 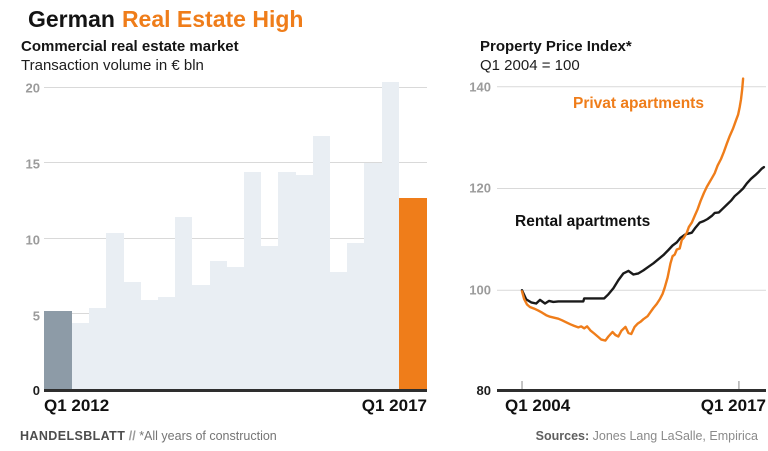 What do you see at coordinates (480, 290) in the screenshot?
I see `line-ytick-label-100: 100` at bounding box center [480, 290].